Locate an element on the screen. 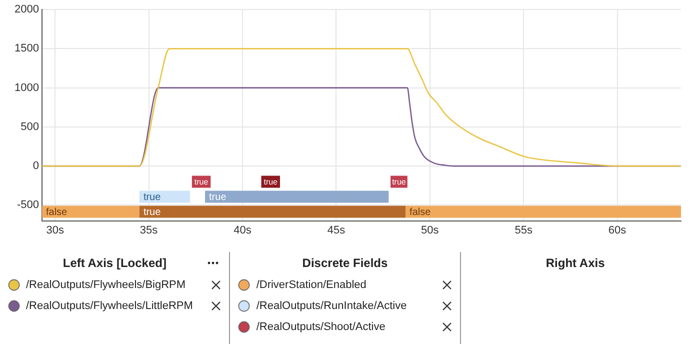  x-tick-label: 60s is located at coordinates (617, 230).